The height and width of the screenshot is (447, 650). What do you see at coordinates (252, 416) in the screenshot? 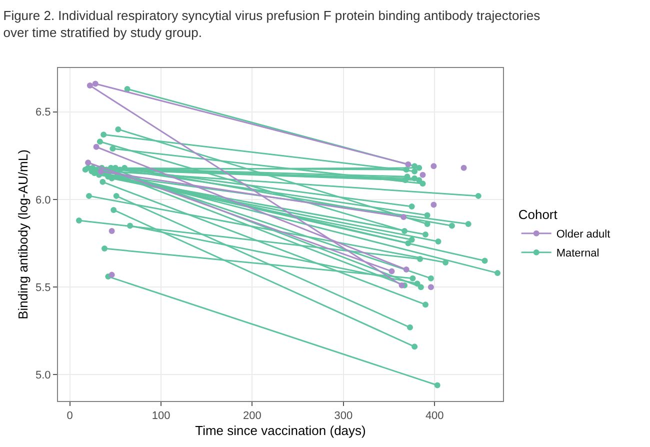
I see `x-tick-label: 200` at bounding box center [252, 416].